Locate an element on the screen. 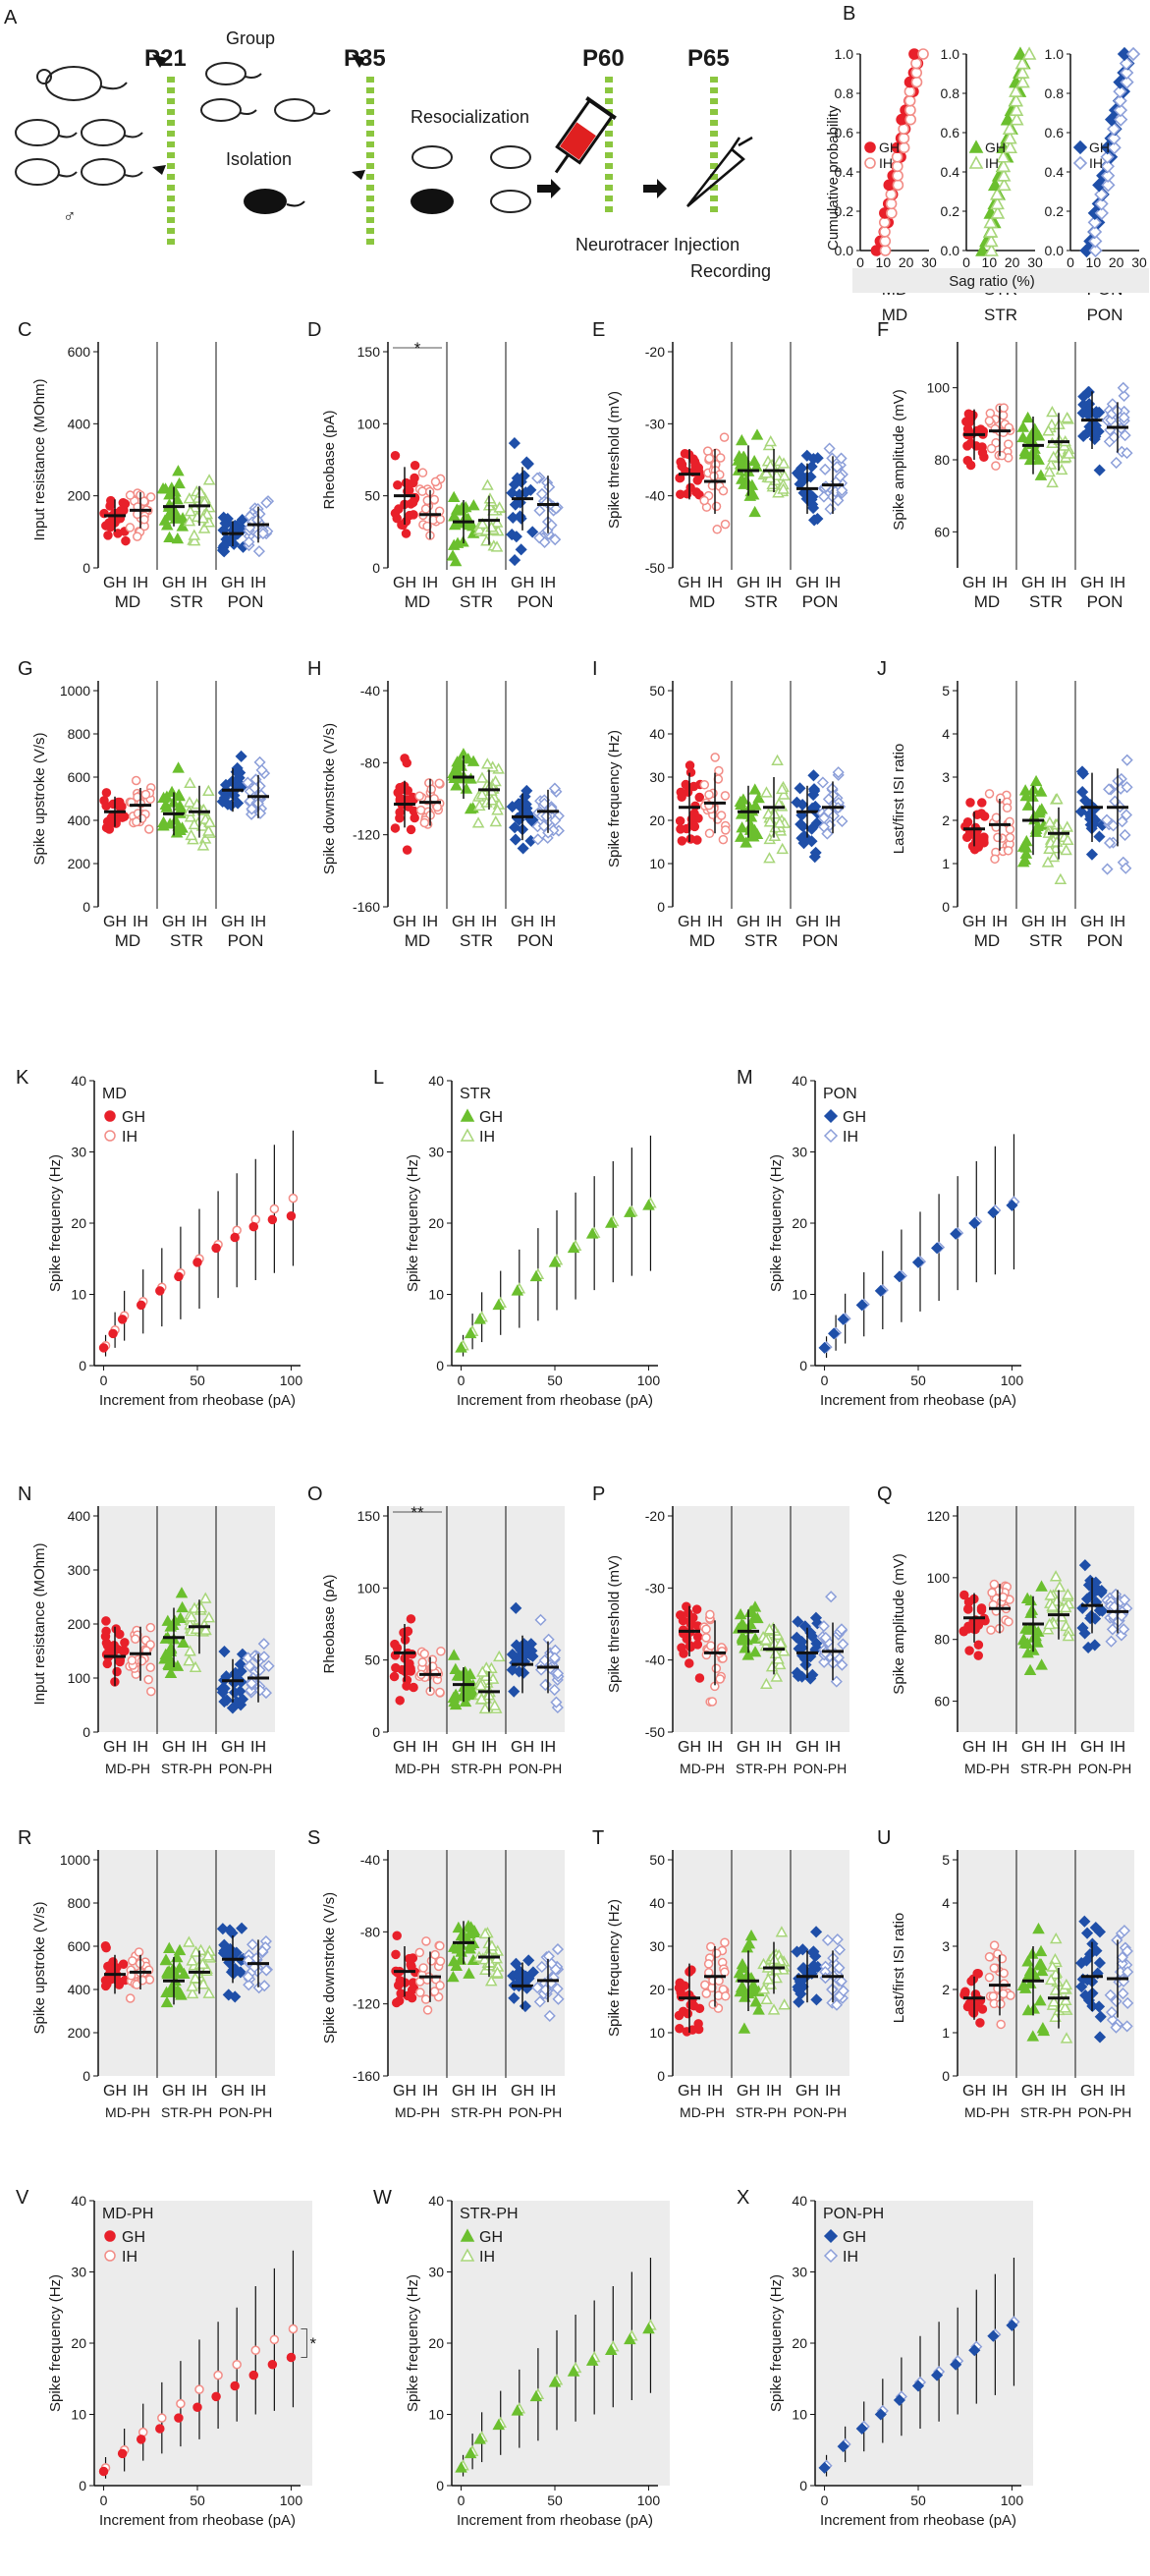 This screenshot has width=1150, height=2576. tick-label: 80 is located at coordinates (942, 1640).